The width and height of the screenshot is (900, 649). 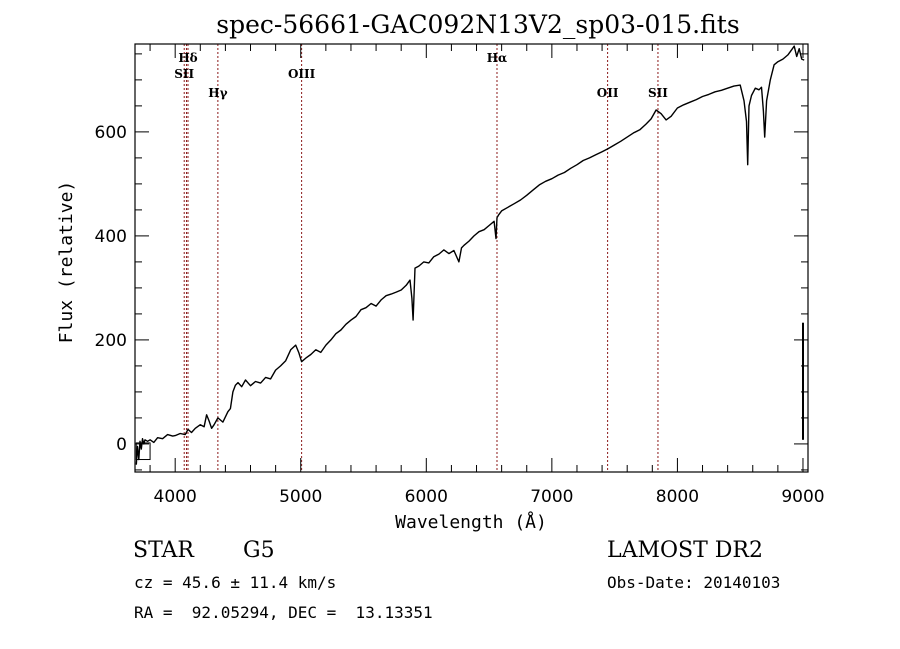 I want to click on obs-date: Obs-Date: 20140103, so click(x=694, y=582).